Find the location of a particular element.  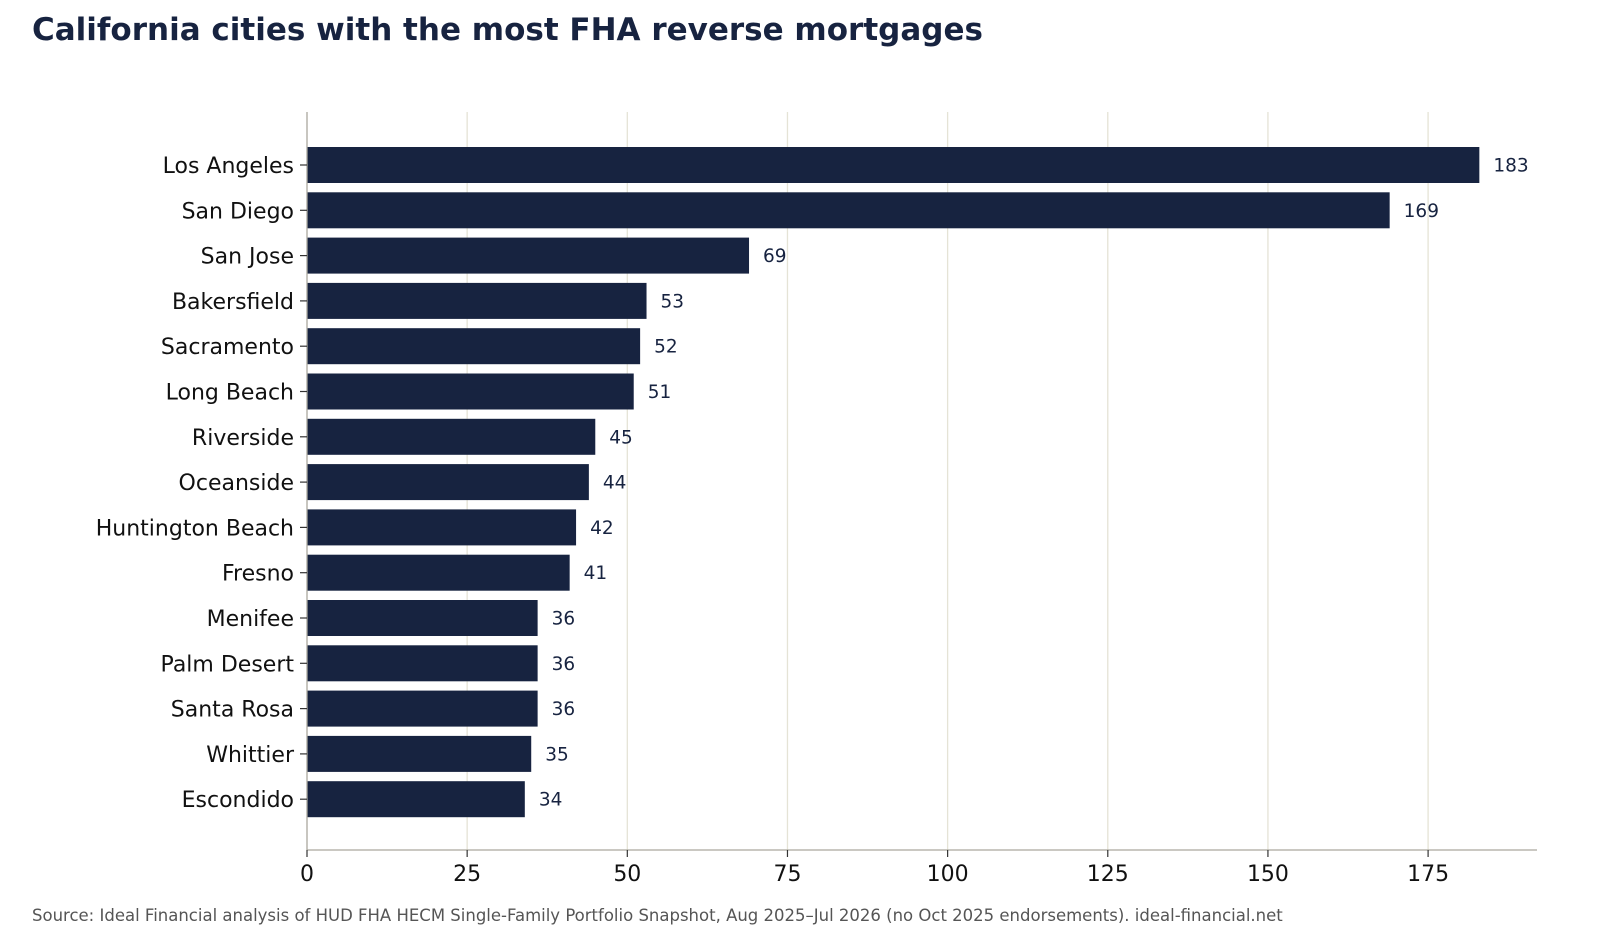

category-label: Huntington Beach is located at coordinates (195, 528).